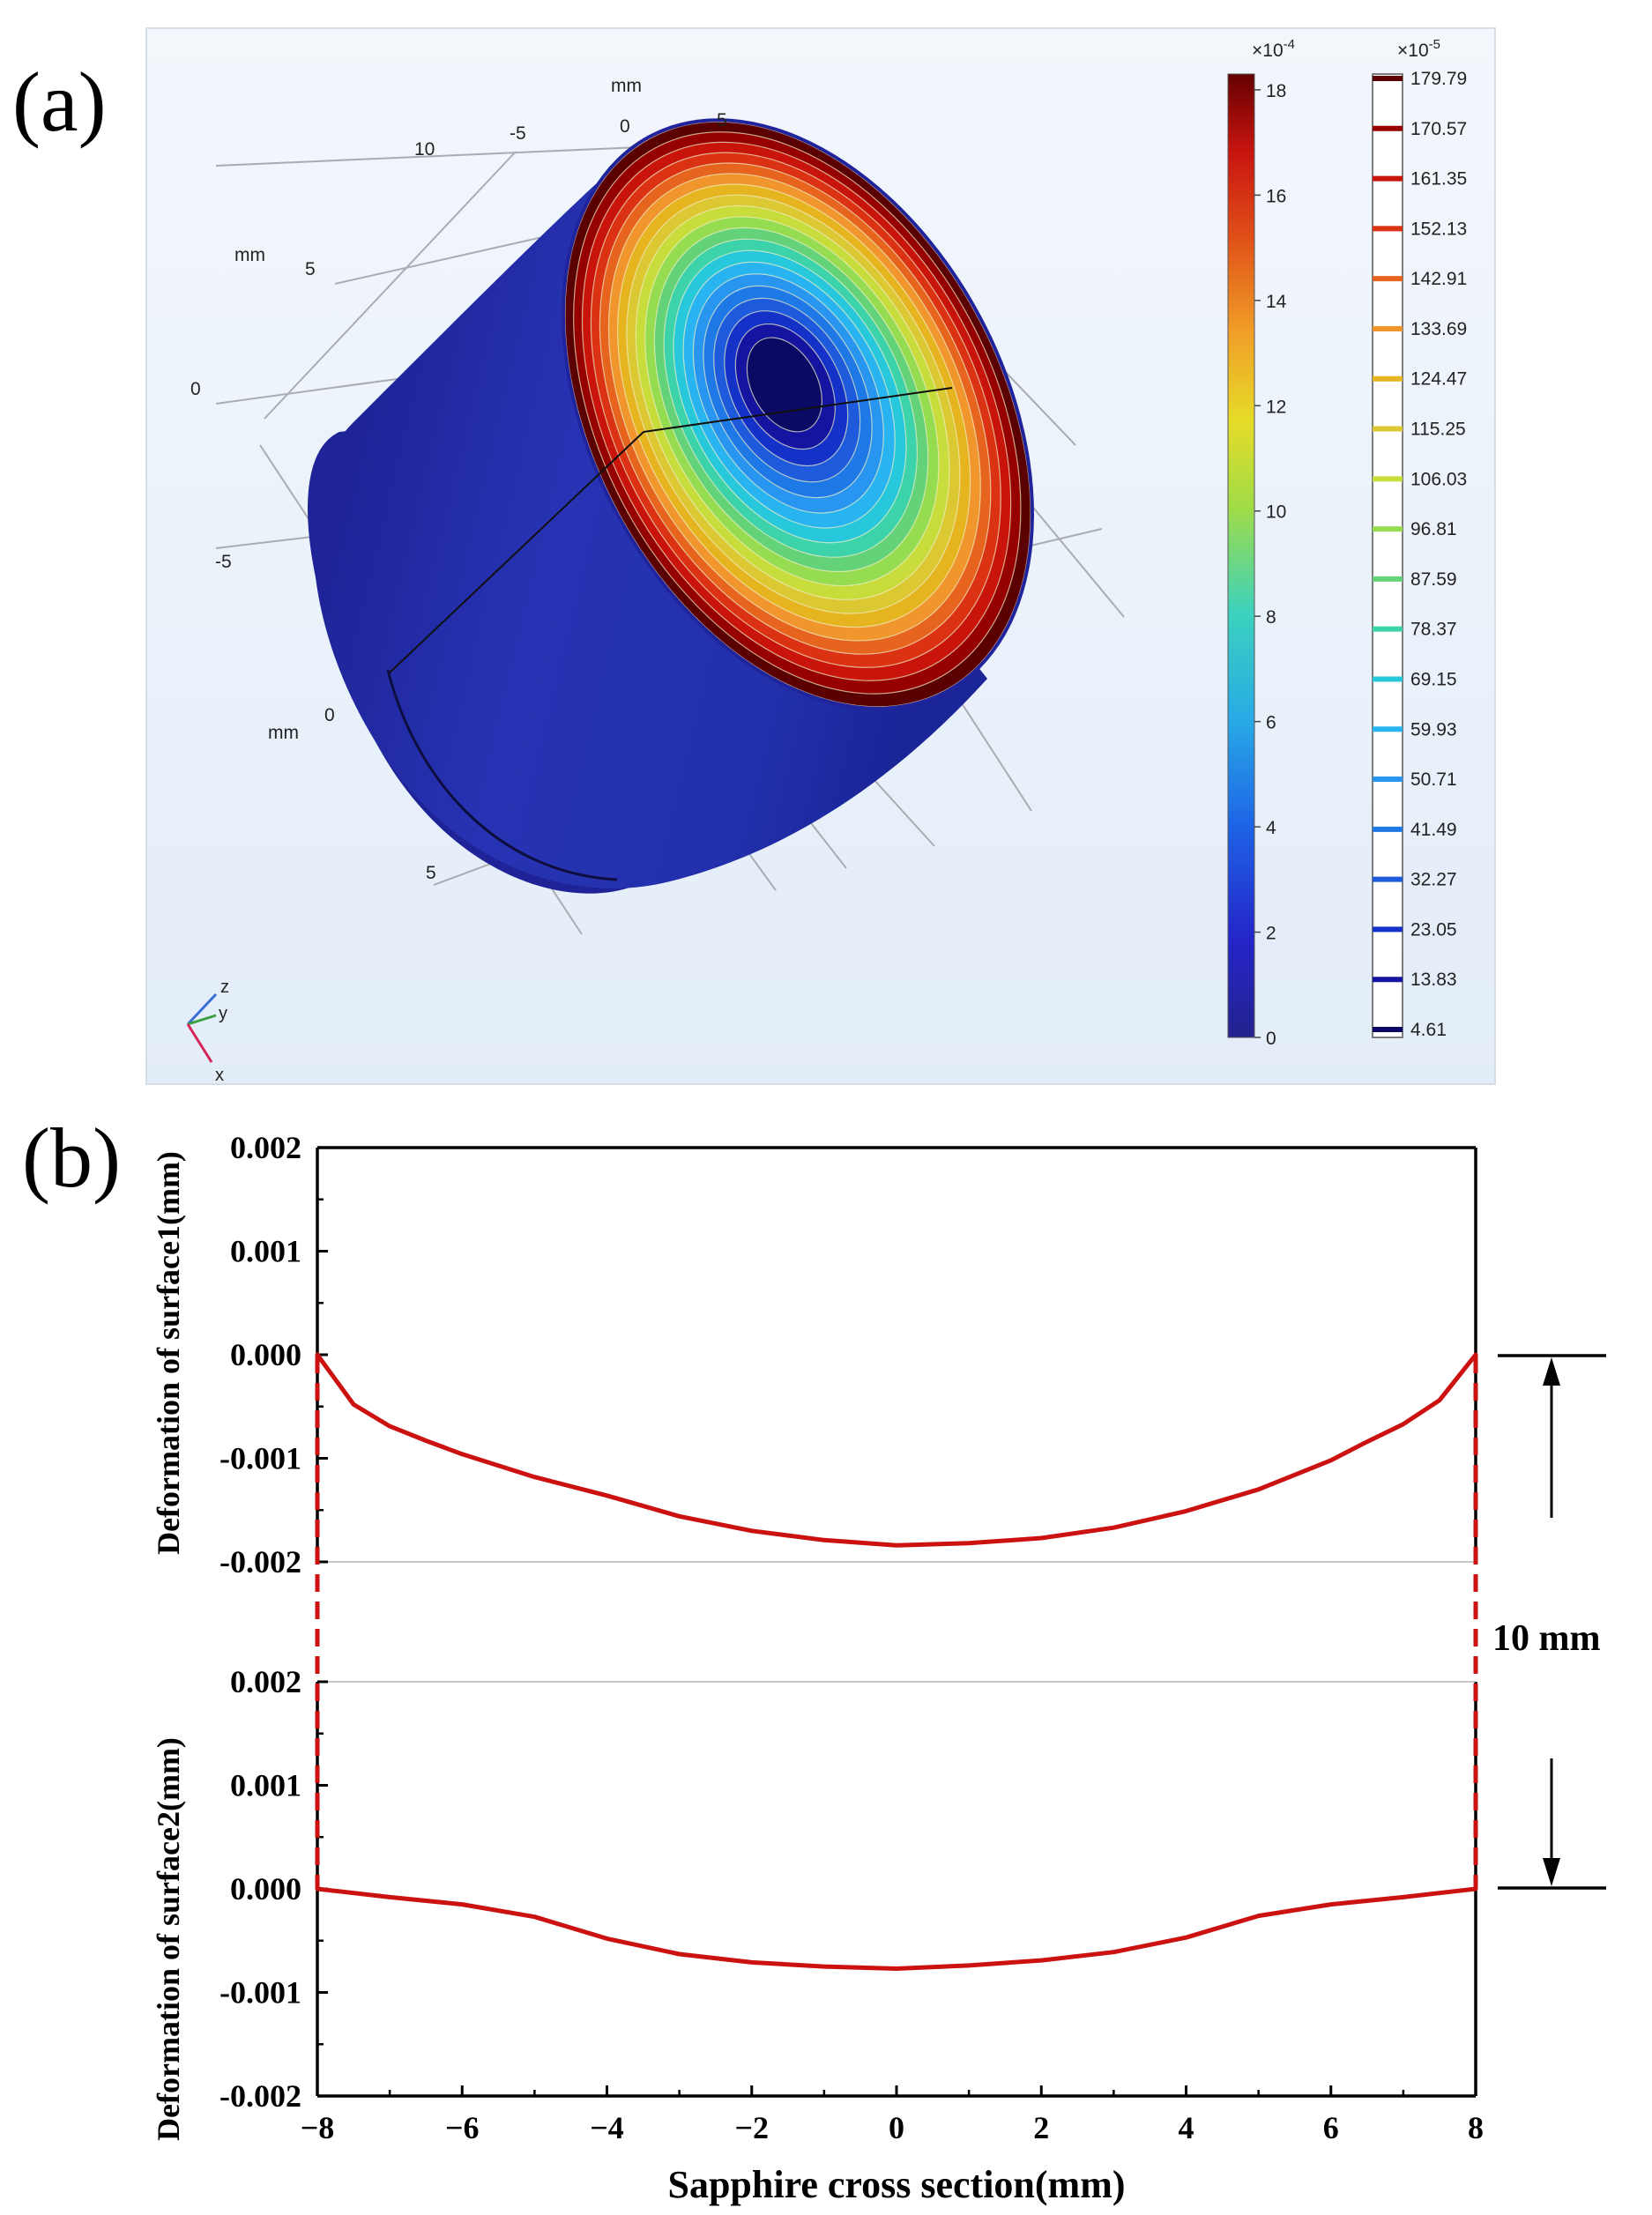 The width and height of the screenshot is (1652, 2215). I want to click on top-tick-minus5: -5, so click(518, 133).